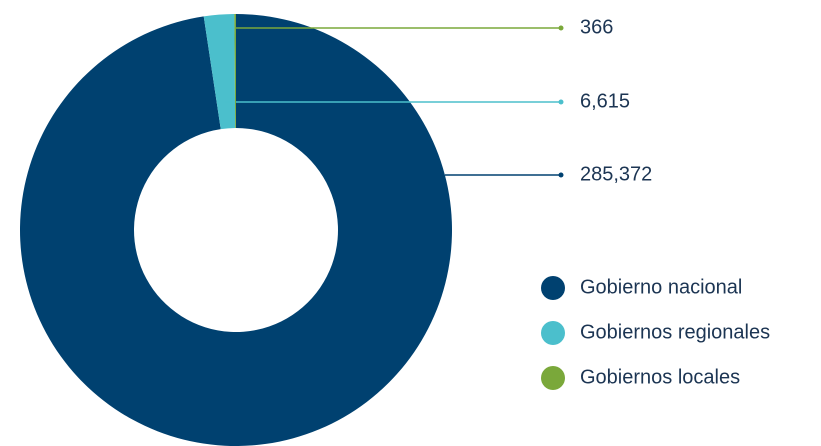  I want to click on legend-label: Gobiernos regionales, so click(675, 332).